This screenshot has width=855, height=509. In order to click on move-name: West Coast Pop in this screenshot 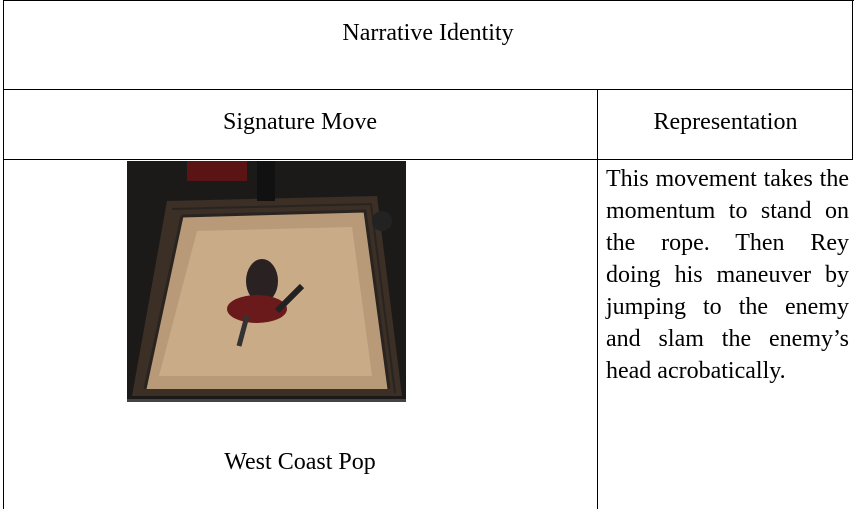, I will do `click(300, 462)`.